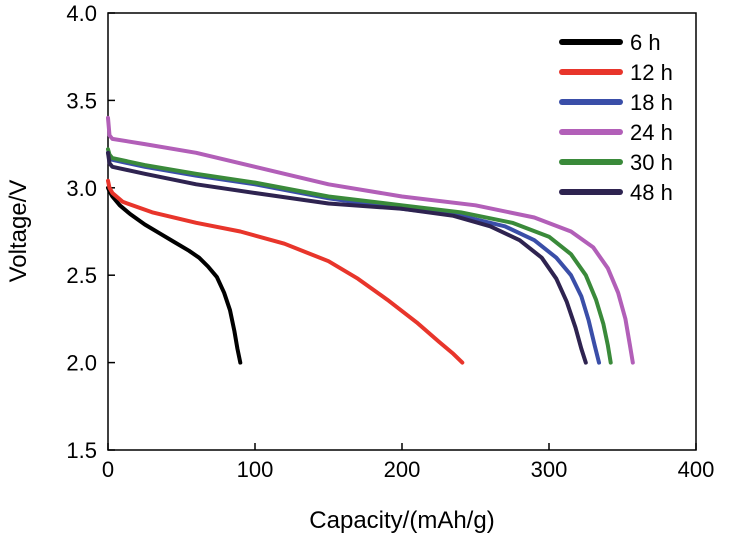 Image resolution: width=729 pixels, height=540 pixels. I want to click on y-tick-label: 2.5, so click(81, 275).